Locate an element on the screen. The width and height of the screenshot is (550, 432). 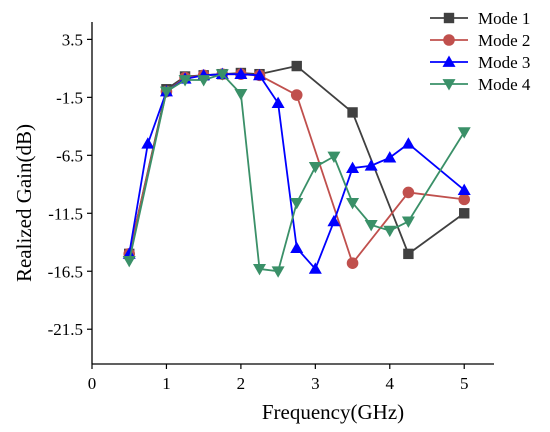
legend-item-3-label: Mode 3 is located at coordinates (504, 62).